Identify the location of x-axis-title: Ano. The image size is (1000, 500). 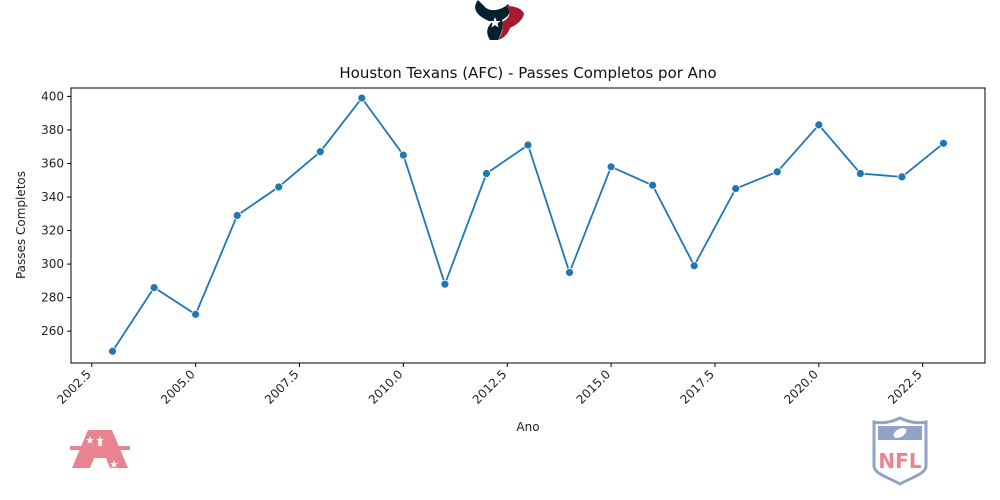
(527, 427).